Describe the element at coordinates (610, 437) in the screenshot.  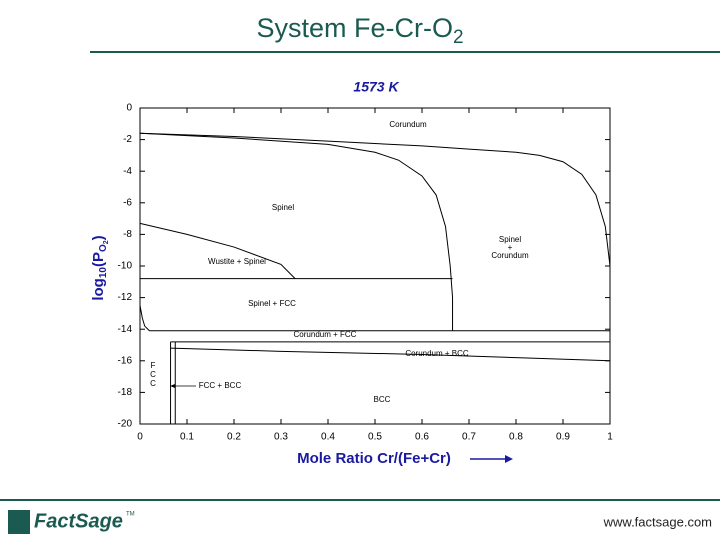
I see `x-tick-label: 1` at that location.